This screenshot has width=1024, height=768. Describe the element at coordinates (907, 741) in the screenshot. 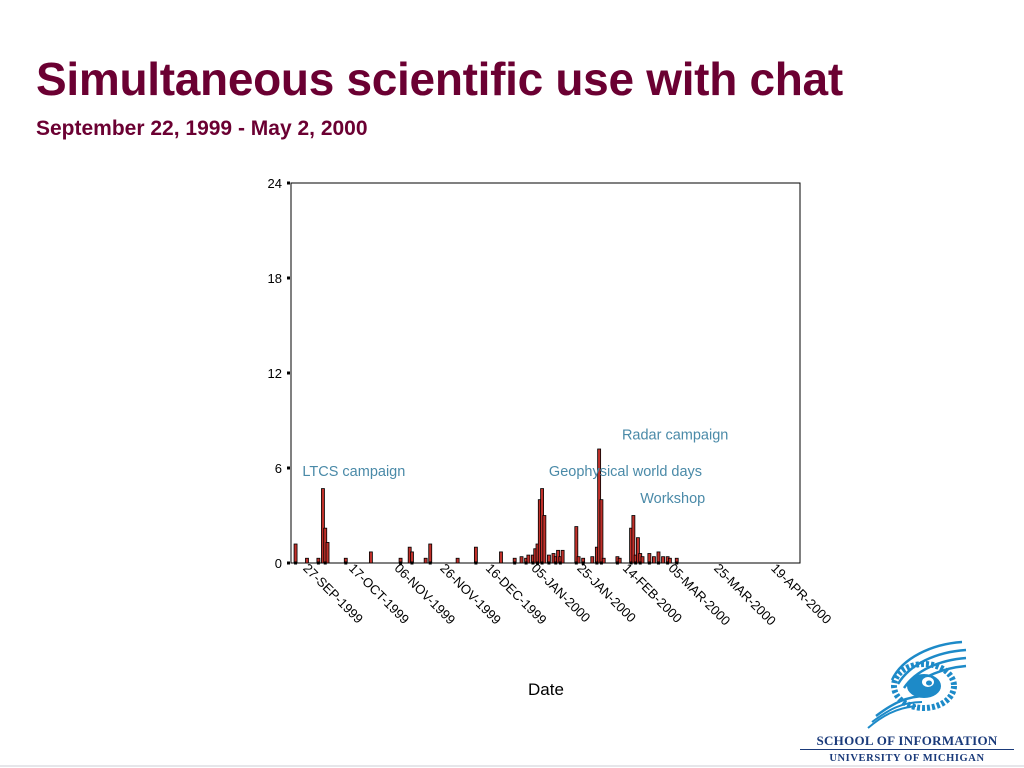

I see `school-name: SCHOOL OF INFORMATION` at that location.